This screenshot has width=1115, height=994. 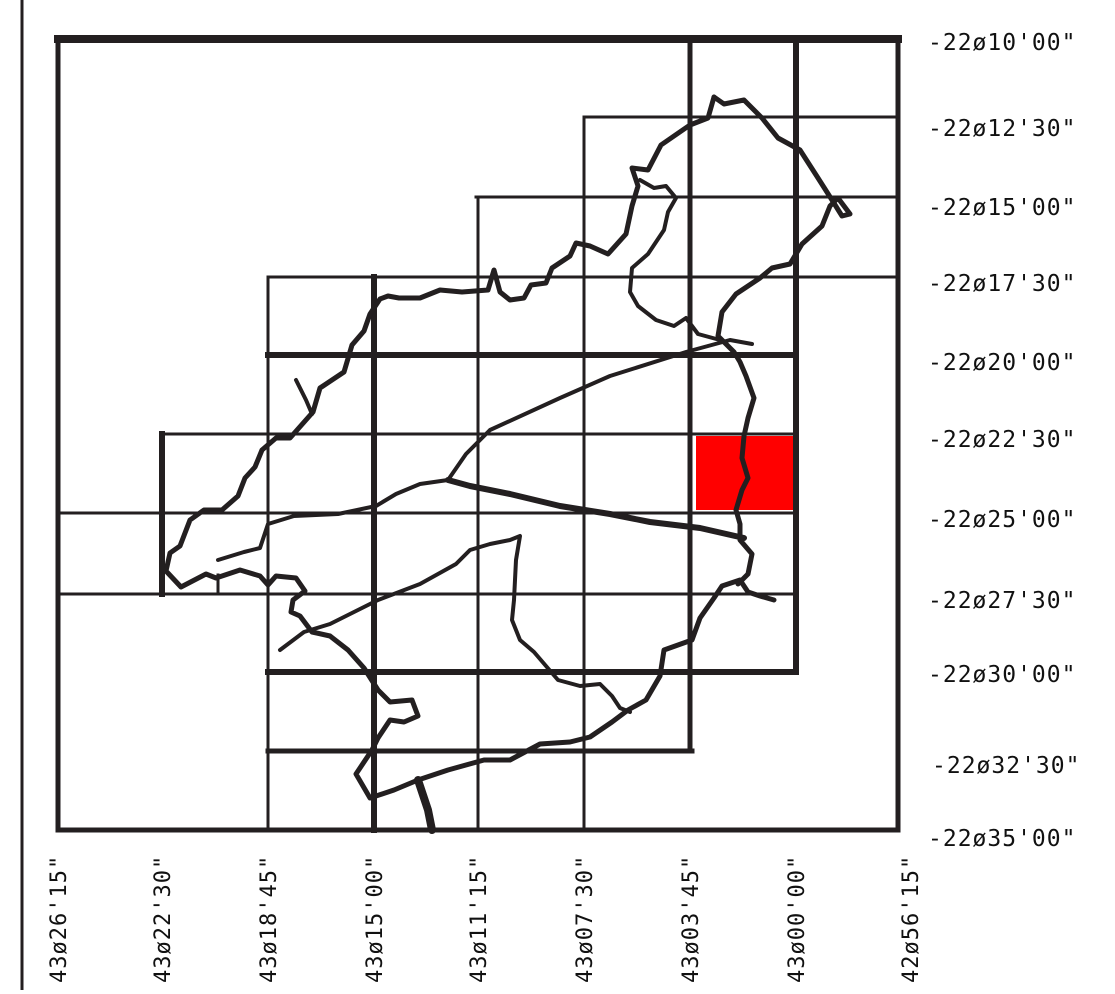 I want to click on latitude-label: -22ø20'00", so click(x=1002, y=363).